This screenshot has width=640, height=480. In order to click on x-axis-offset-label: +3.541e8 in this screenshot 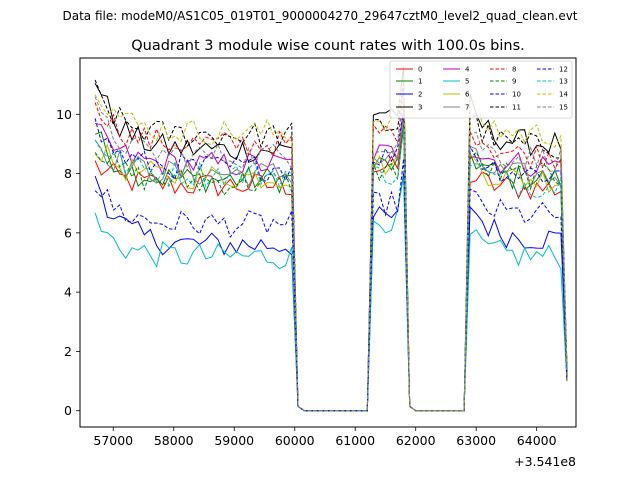, I will do `click(545, 461)`.